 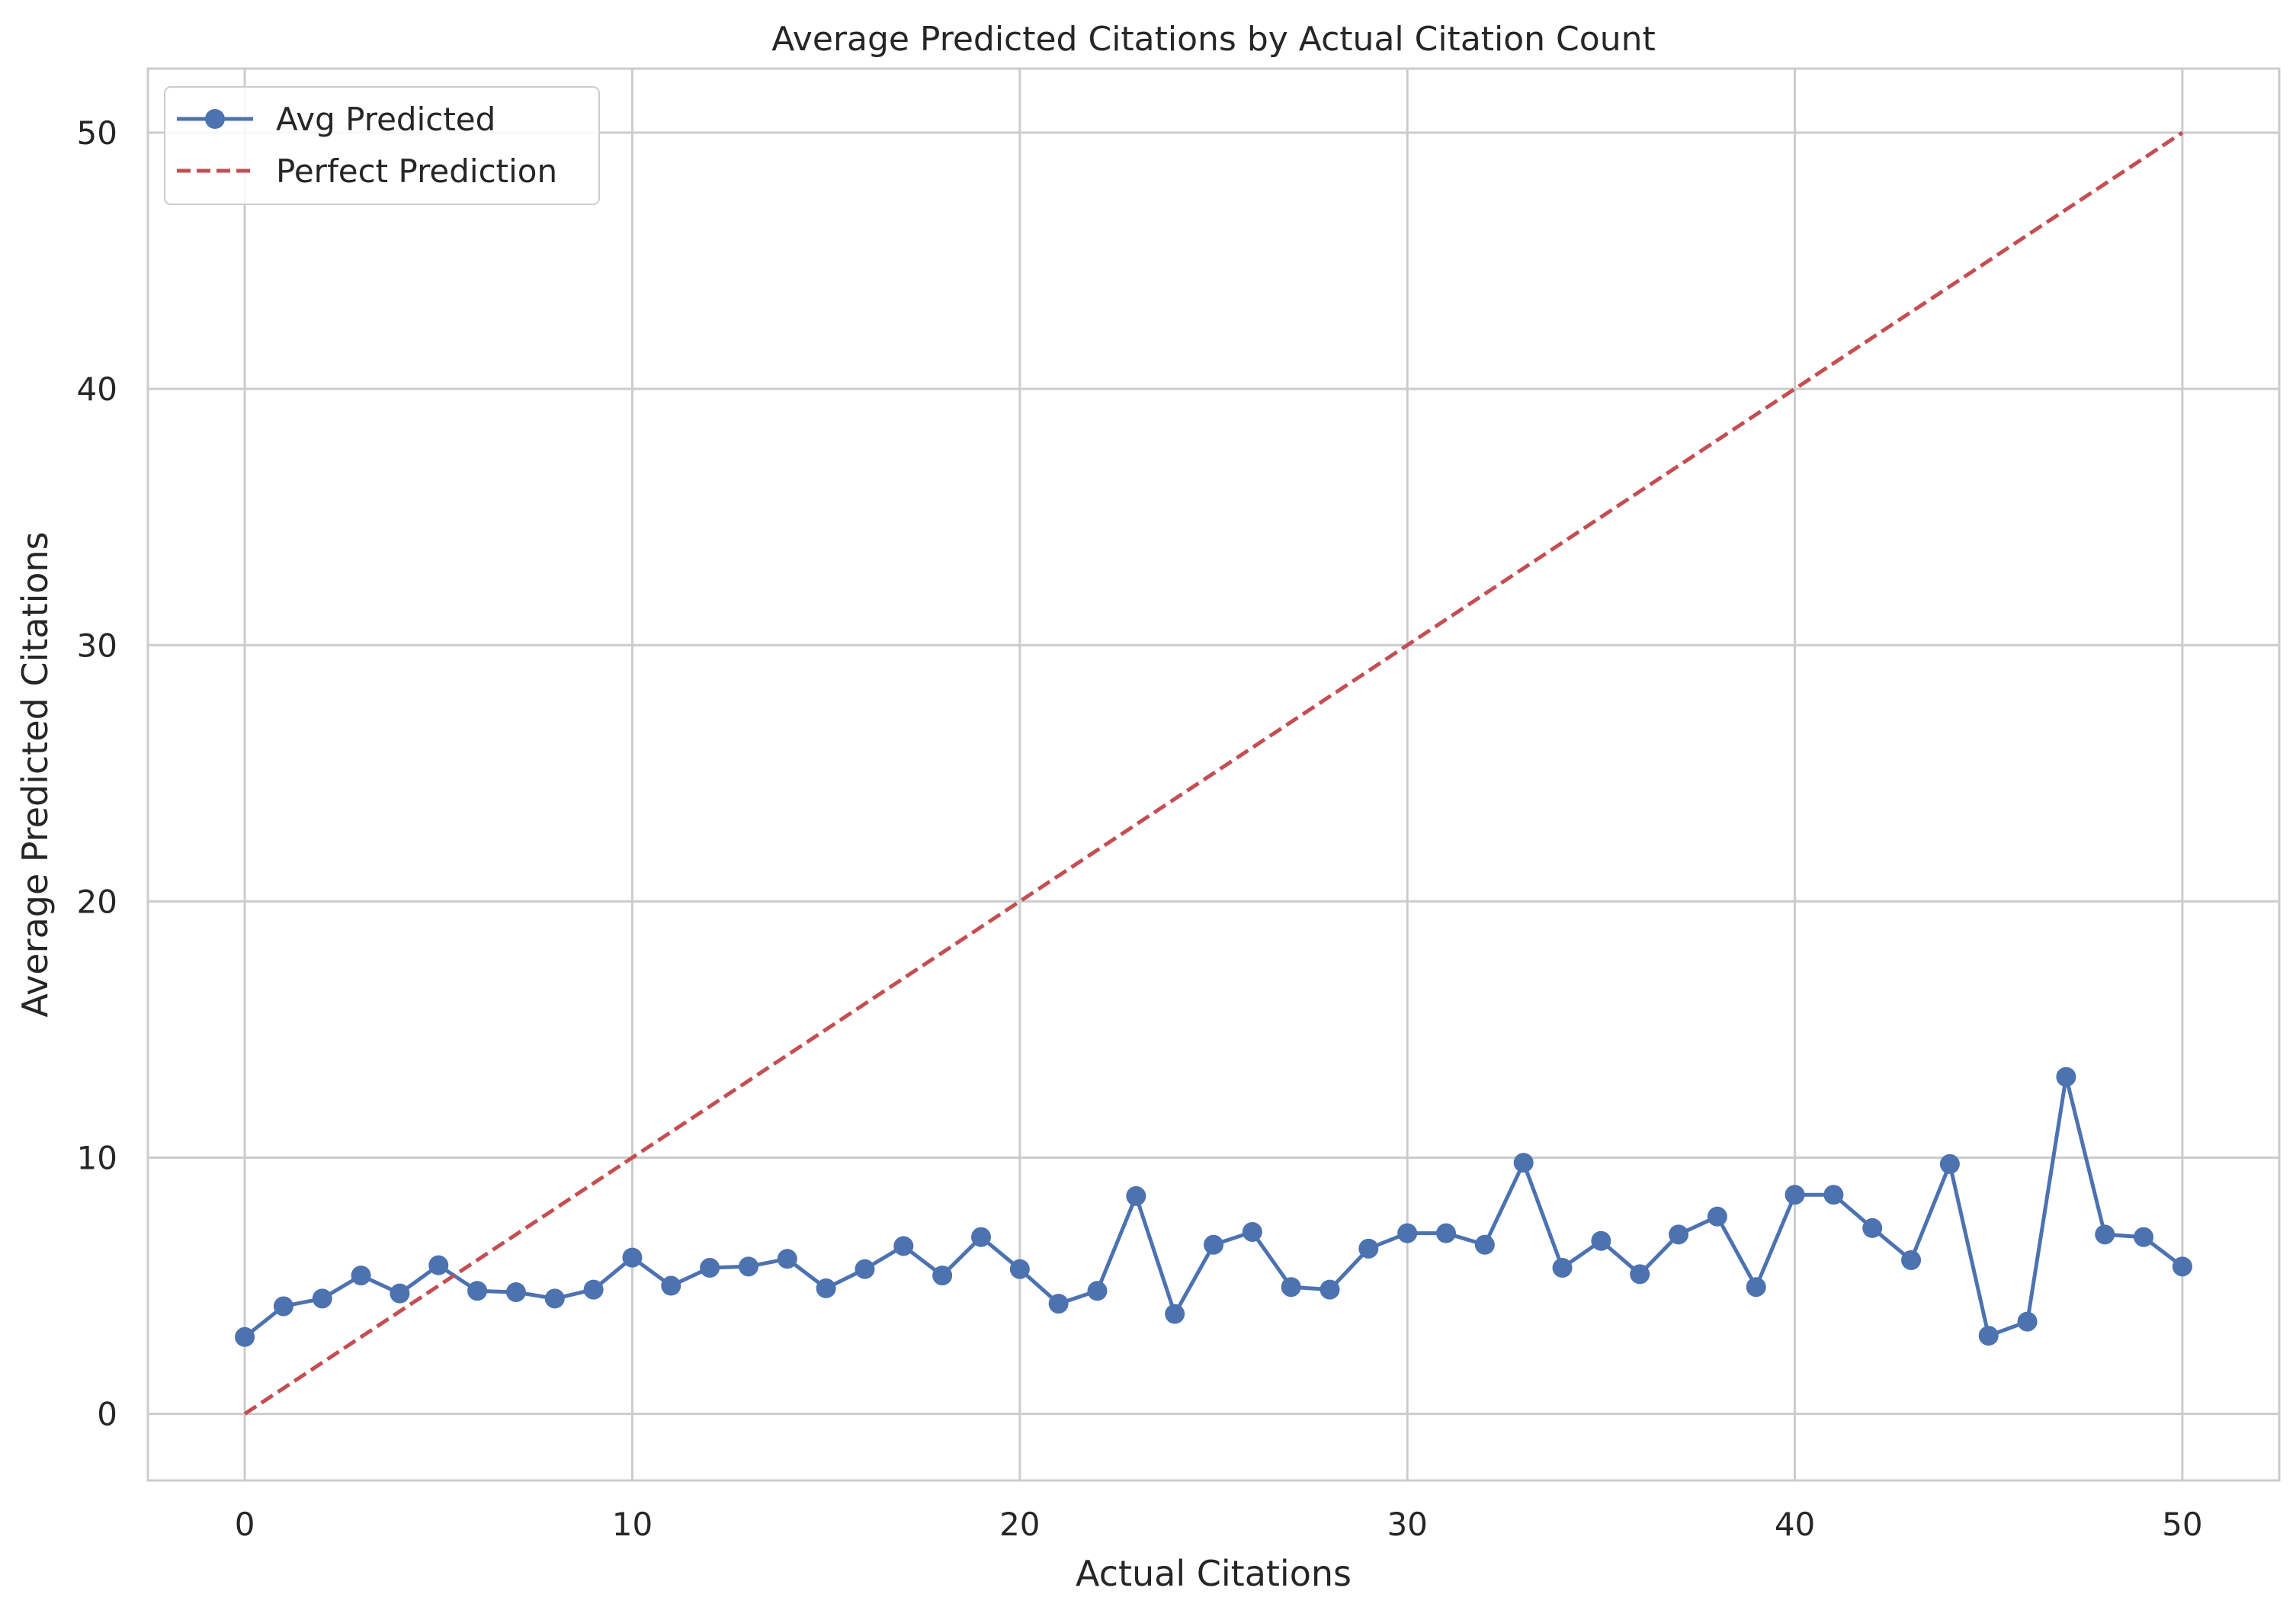 I want to click on x-tick-label: 20, so click(x=1020, y=1524).